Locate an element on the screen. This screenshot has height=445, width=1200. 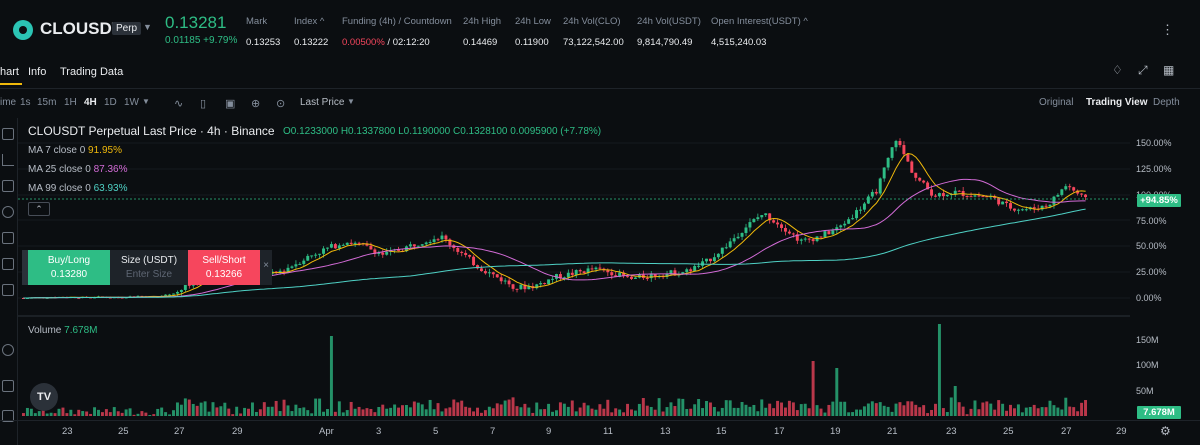
tab-trading-data: Trading Data is located at coordinates (92, 72).